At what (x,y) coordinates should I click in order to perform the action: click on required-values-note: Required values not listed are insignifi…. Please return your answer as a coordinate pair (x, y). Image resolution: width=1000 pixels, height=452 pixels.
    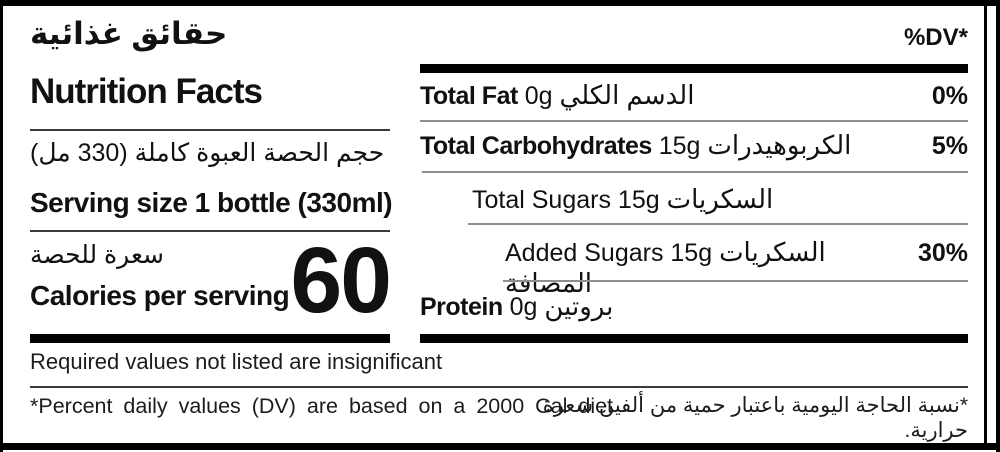
    Looking at the image, I should click on (236, 361).